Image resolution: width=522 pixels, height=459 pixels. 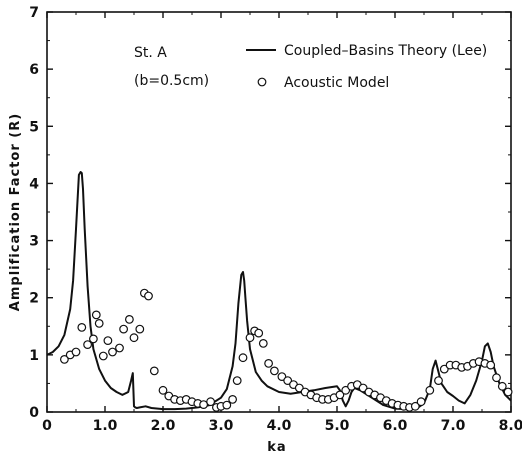 I want to click on annotation-basin-width: (b=0.5cm), so click(x=171, y=81).